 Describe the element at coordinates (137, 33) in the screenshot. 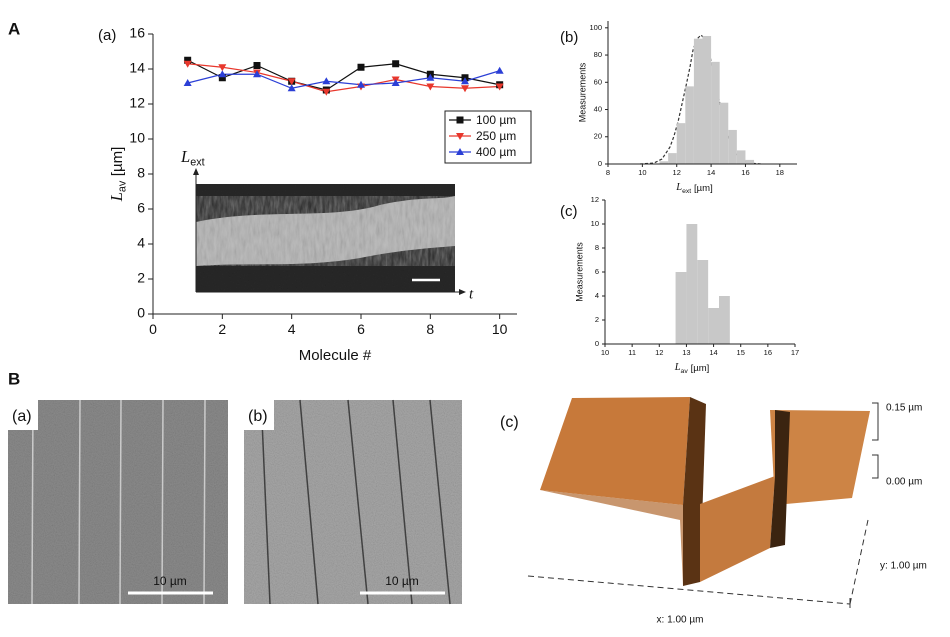

I see `y-tick-label: 16` at that location.